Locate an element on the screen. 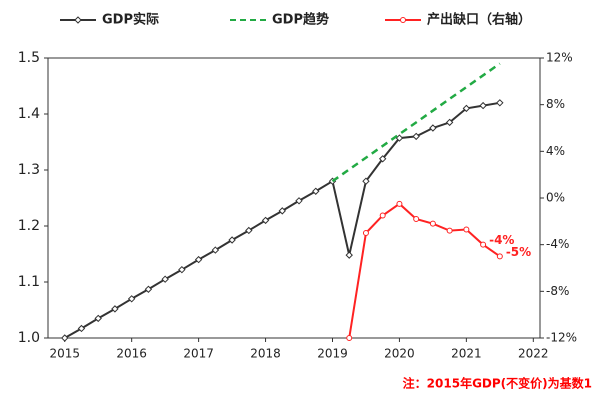 The height and width of the screenshot is (400, 600). footnote: 注：2015年GDP(不变价)为基数1 is located at coordinates (497, 383).